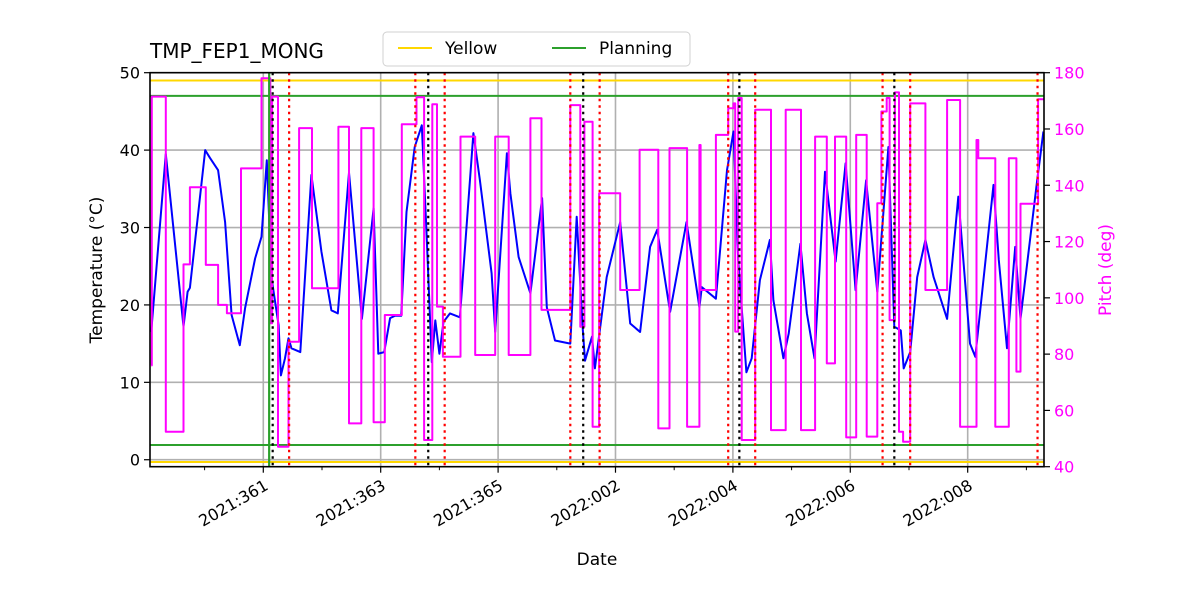 Image resolution: width=1200 pixels, height=604 pixels. Describe the element at coordinates (820, 503) in the screenshot. I see `x-tick-label: 2022:006` at that location.